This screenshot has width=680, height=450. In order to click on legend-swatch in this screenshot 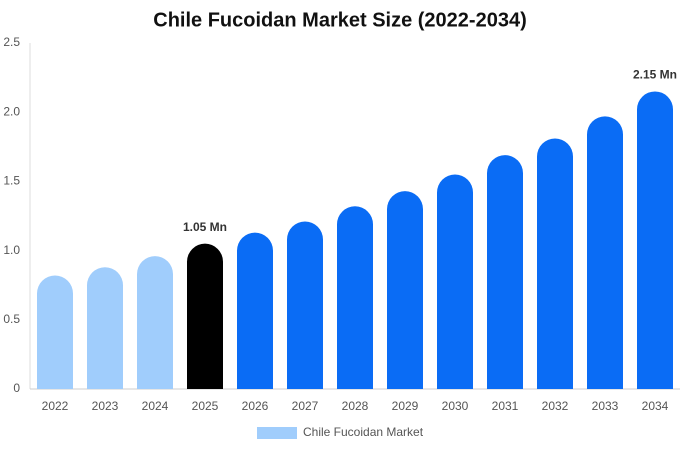, I will do `click(277, 433)`.